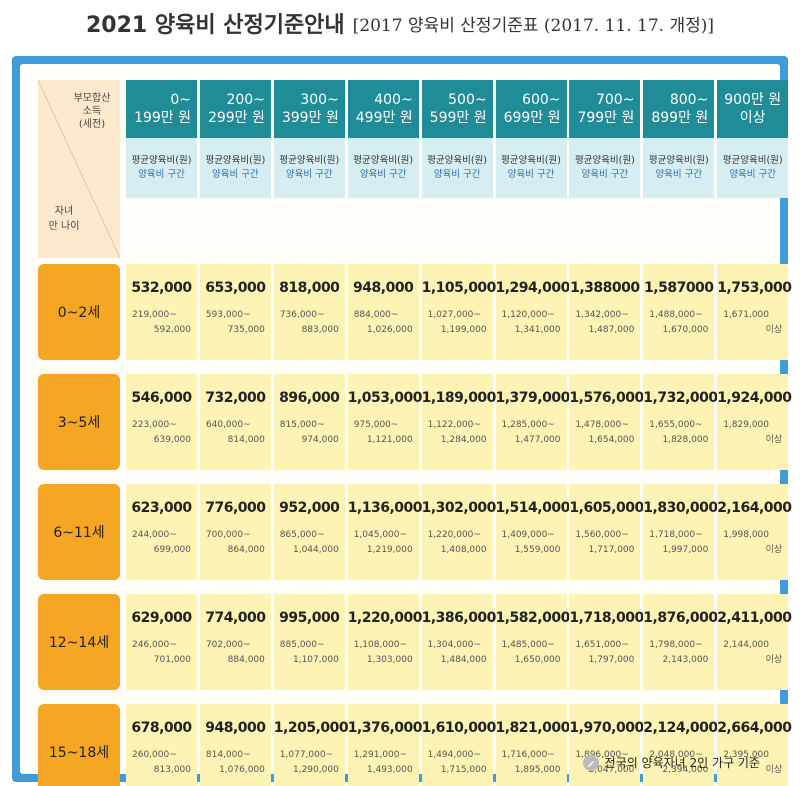 The height and width of the screenshot is (786, 800). Describe the element at coordinates (533, 312) in the screenshot. I see `table-cell: 1,294,000 1,120,000~ 1,341,000` at that location.